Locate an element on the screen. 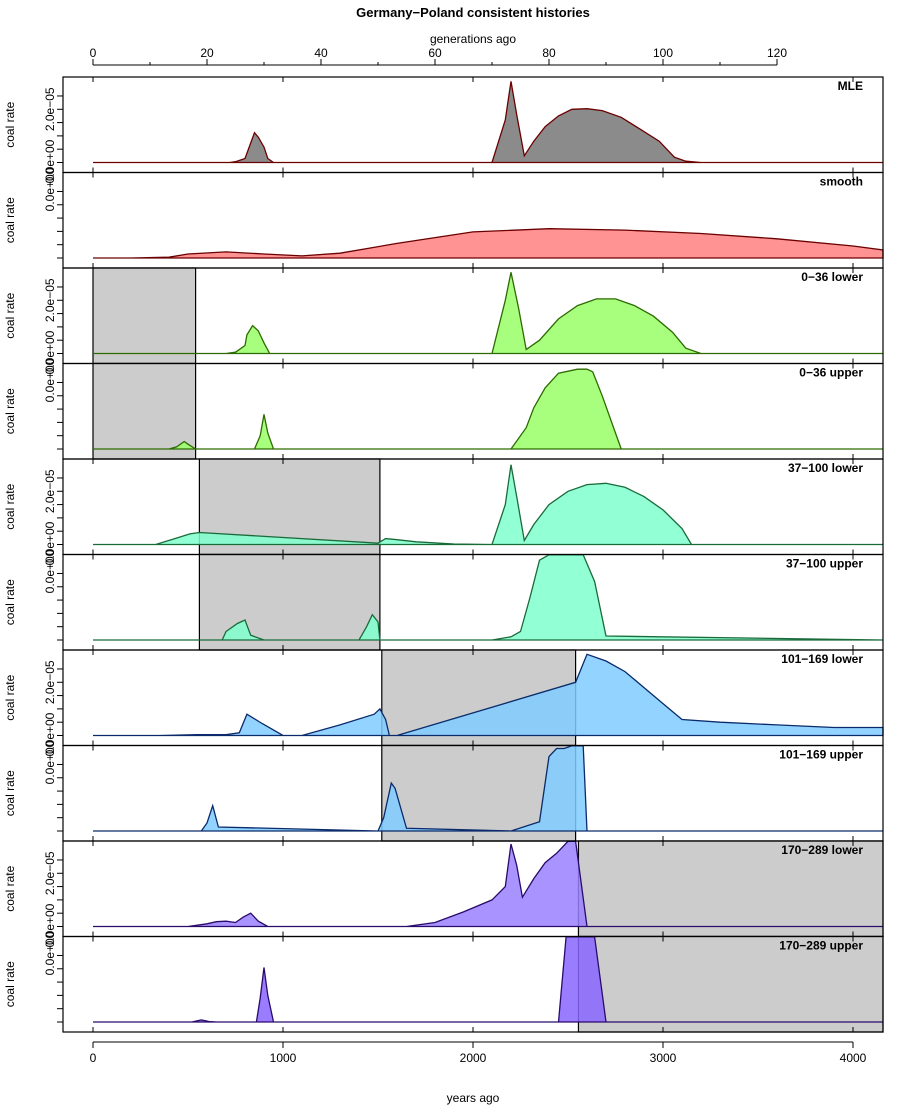 The width and height of the screenshot is (900, 1112). panel-0: MLE coal rate 0.0e+00 2.0e−05 is located at coordinates (443, 129).